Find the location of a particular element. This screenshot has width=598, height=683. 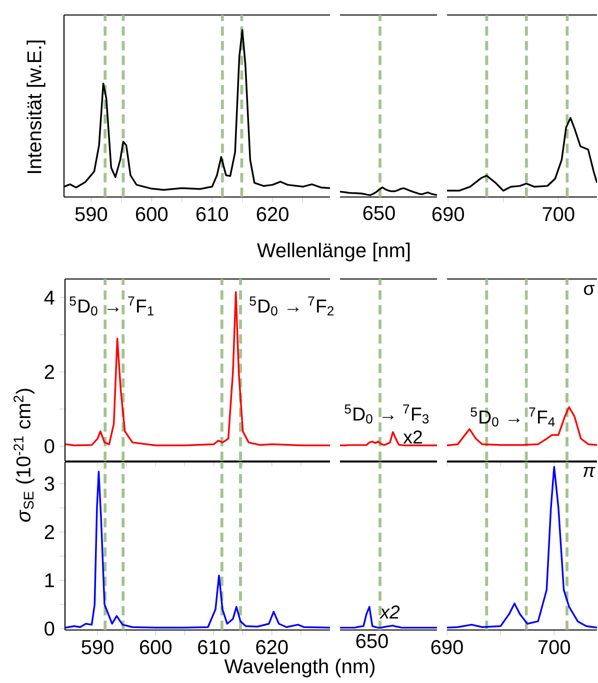

y-tick-label: 1 is located at coordinates (49, 580).